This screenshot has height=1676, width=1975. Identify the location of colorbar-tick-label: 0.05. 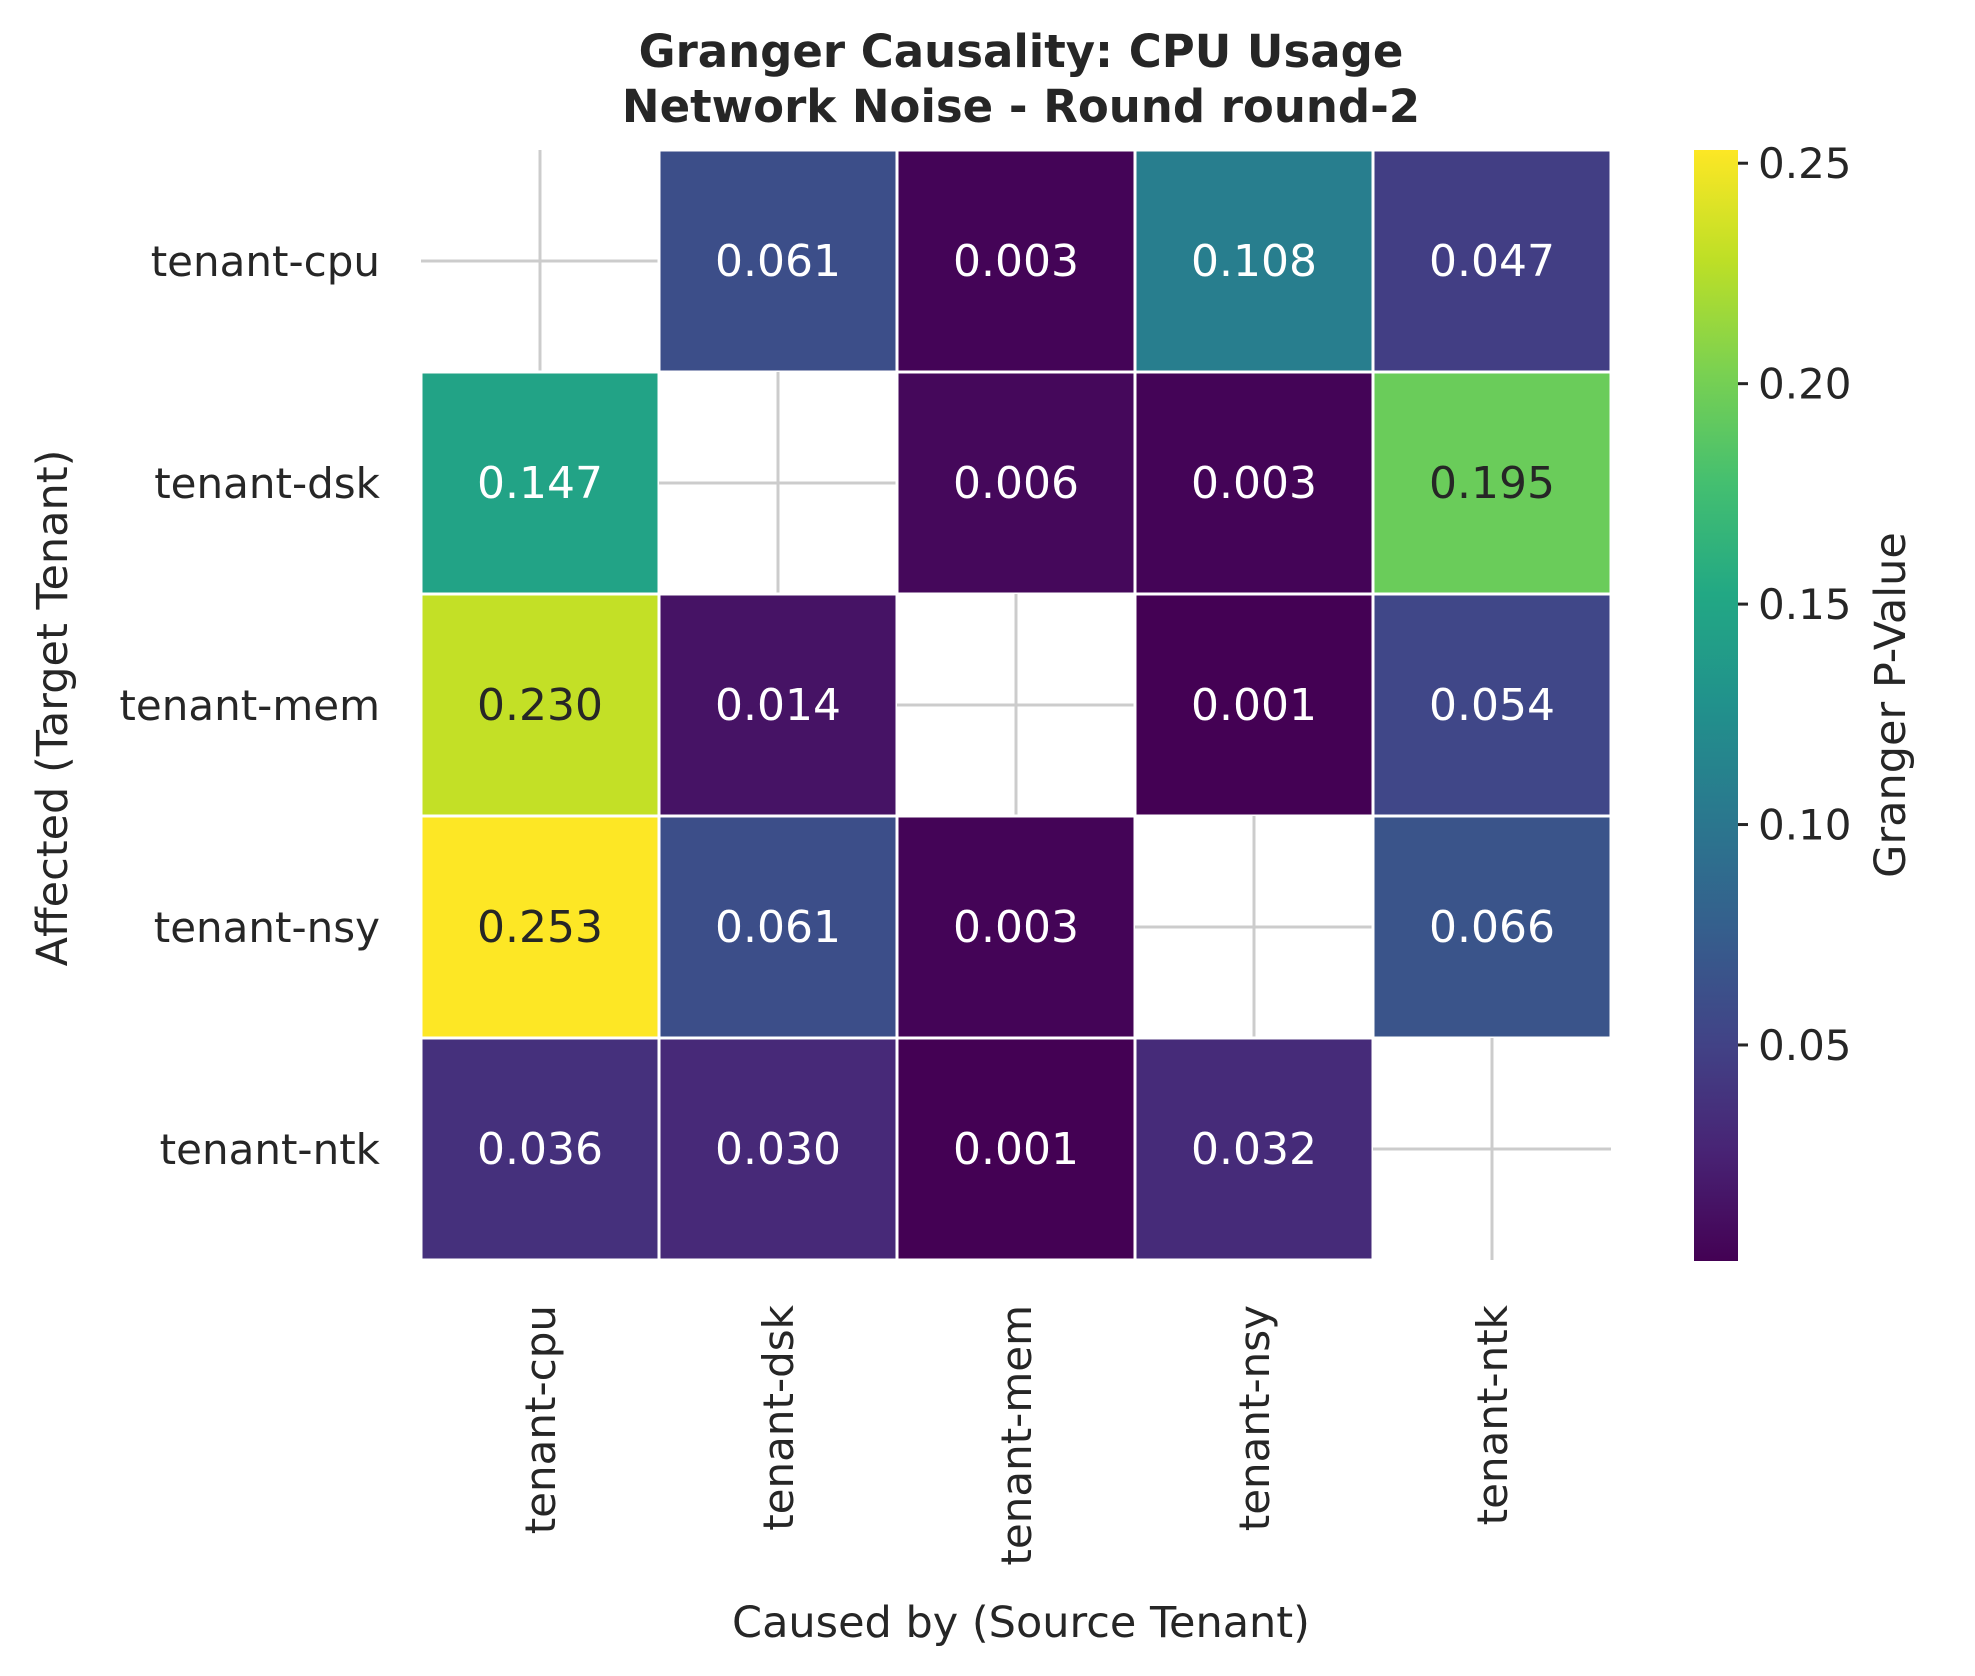
(1805, 1045).